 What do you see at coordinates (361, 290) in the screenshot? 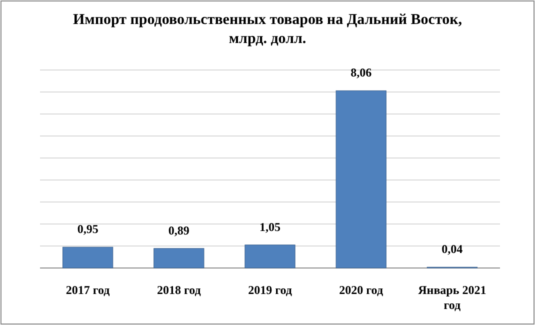
I see `x-tick-label: 2020 год` at bounding box center [361, 290].